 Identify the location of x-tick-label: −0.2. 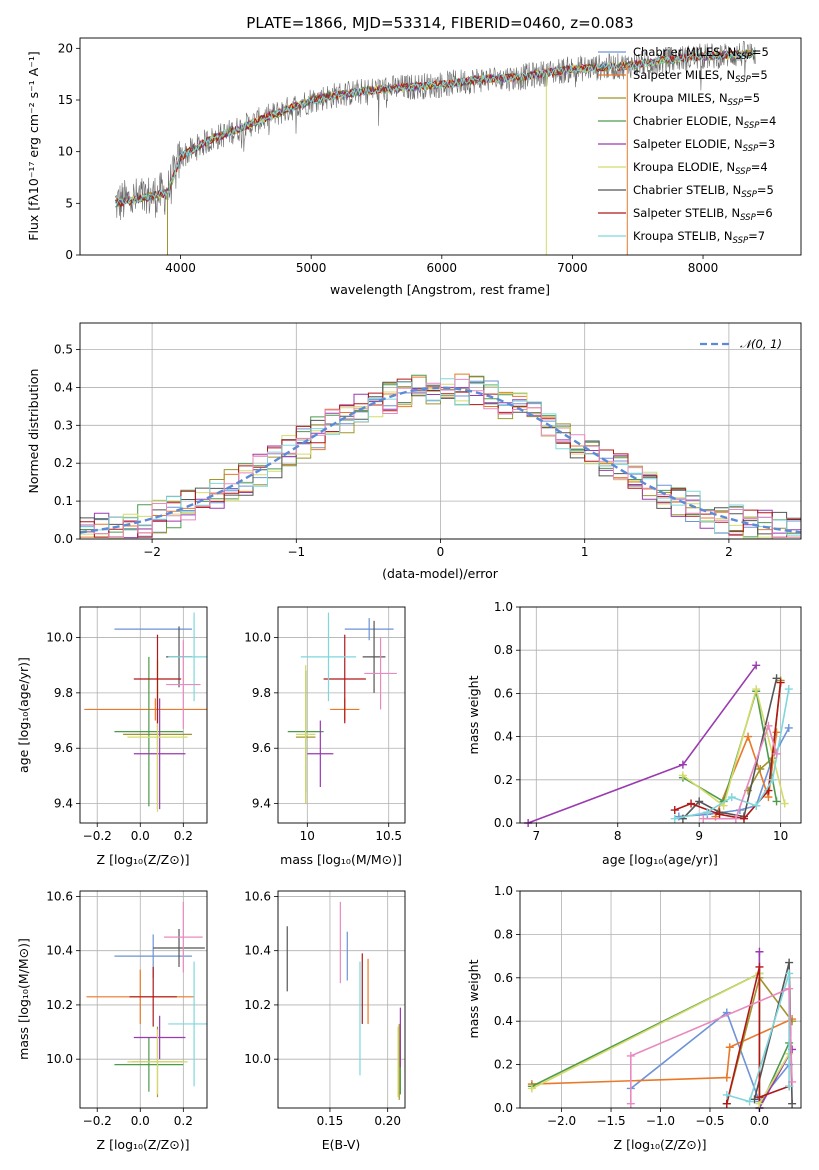
(97, 1121).